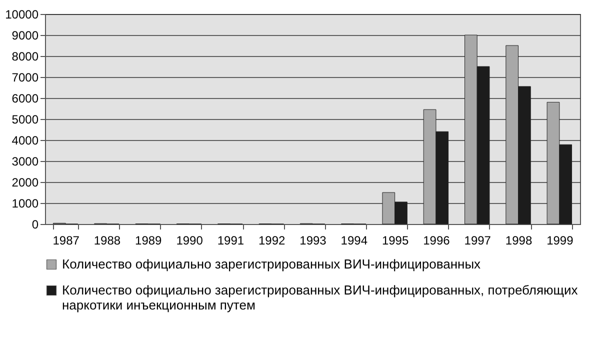 Image resolution: width=600 pixels, height=352 pixels. What do you see at coordinates (35, 225) in the screenshot?
I see `y-tick-label: 0` at bounding box center [35, 225].